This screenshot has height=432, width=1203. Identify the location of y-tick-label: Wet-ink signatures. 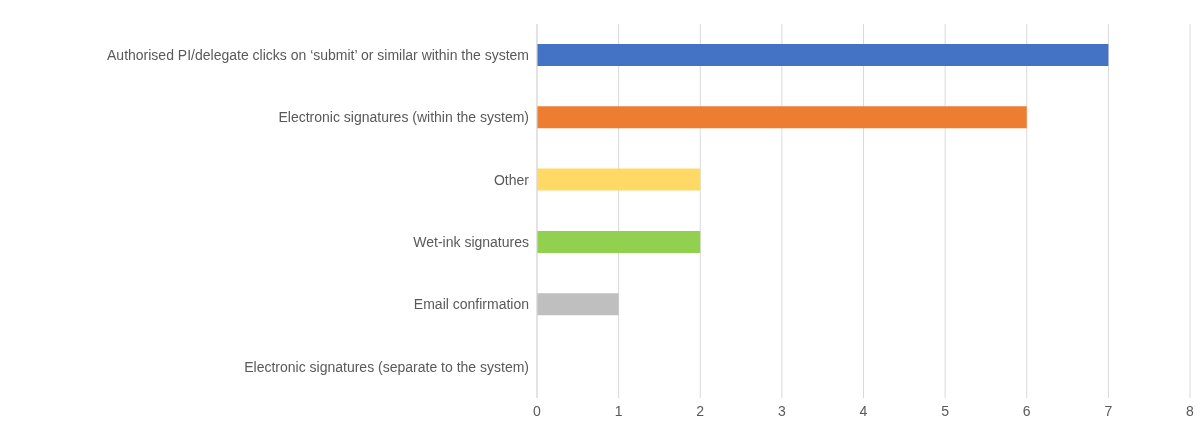
(471, 242).